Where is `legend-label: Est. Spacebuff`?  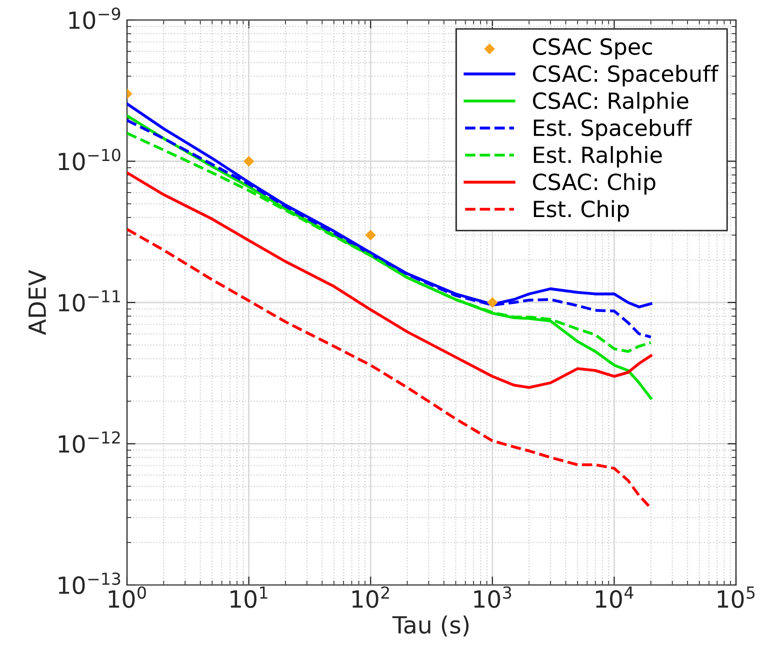
legend-label: Est. Spacebuff is located at coordinates (613, 129).